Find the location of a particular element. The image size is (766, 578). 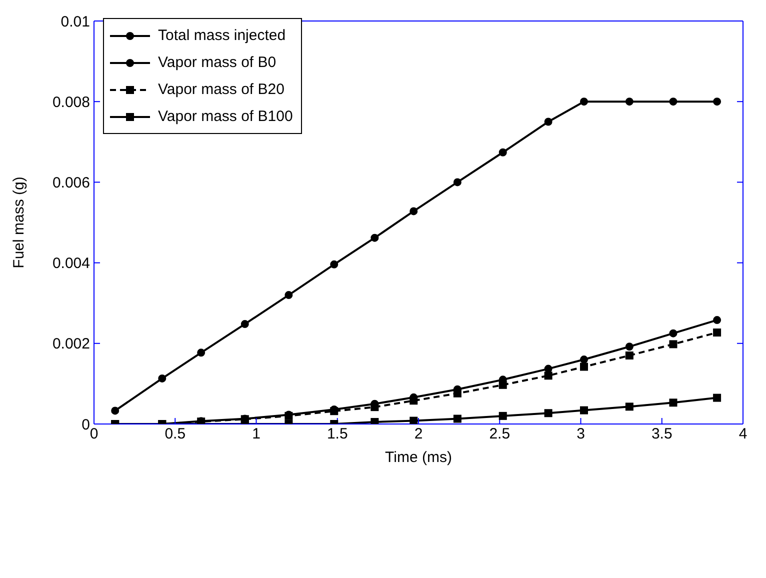

y-tick-label: 0.008 is located at coordinates (71, 102).